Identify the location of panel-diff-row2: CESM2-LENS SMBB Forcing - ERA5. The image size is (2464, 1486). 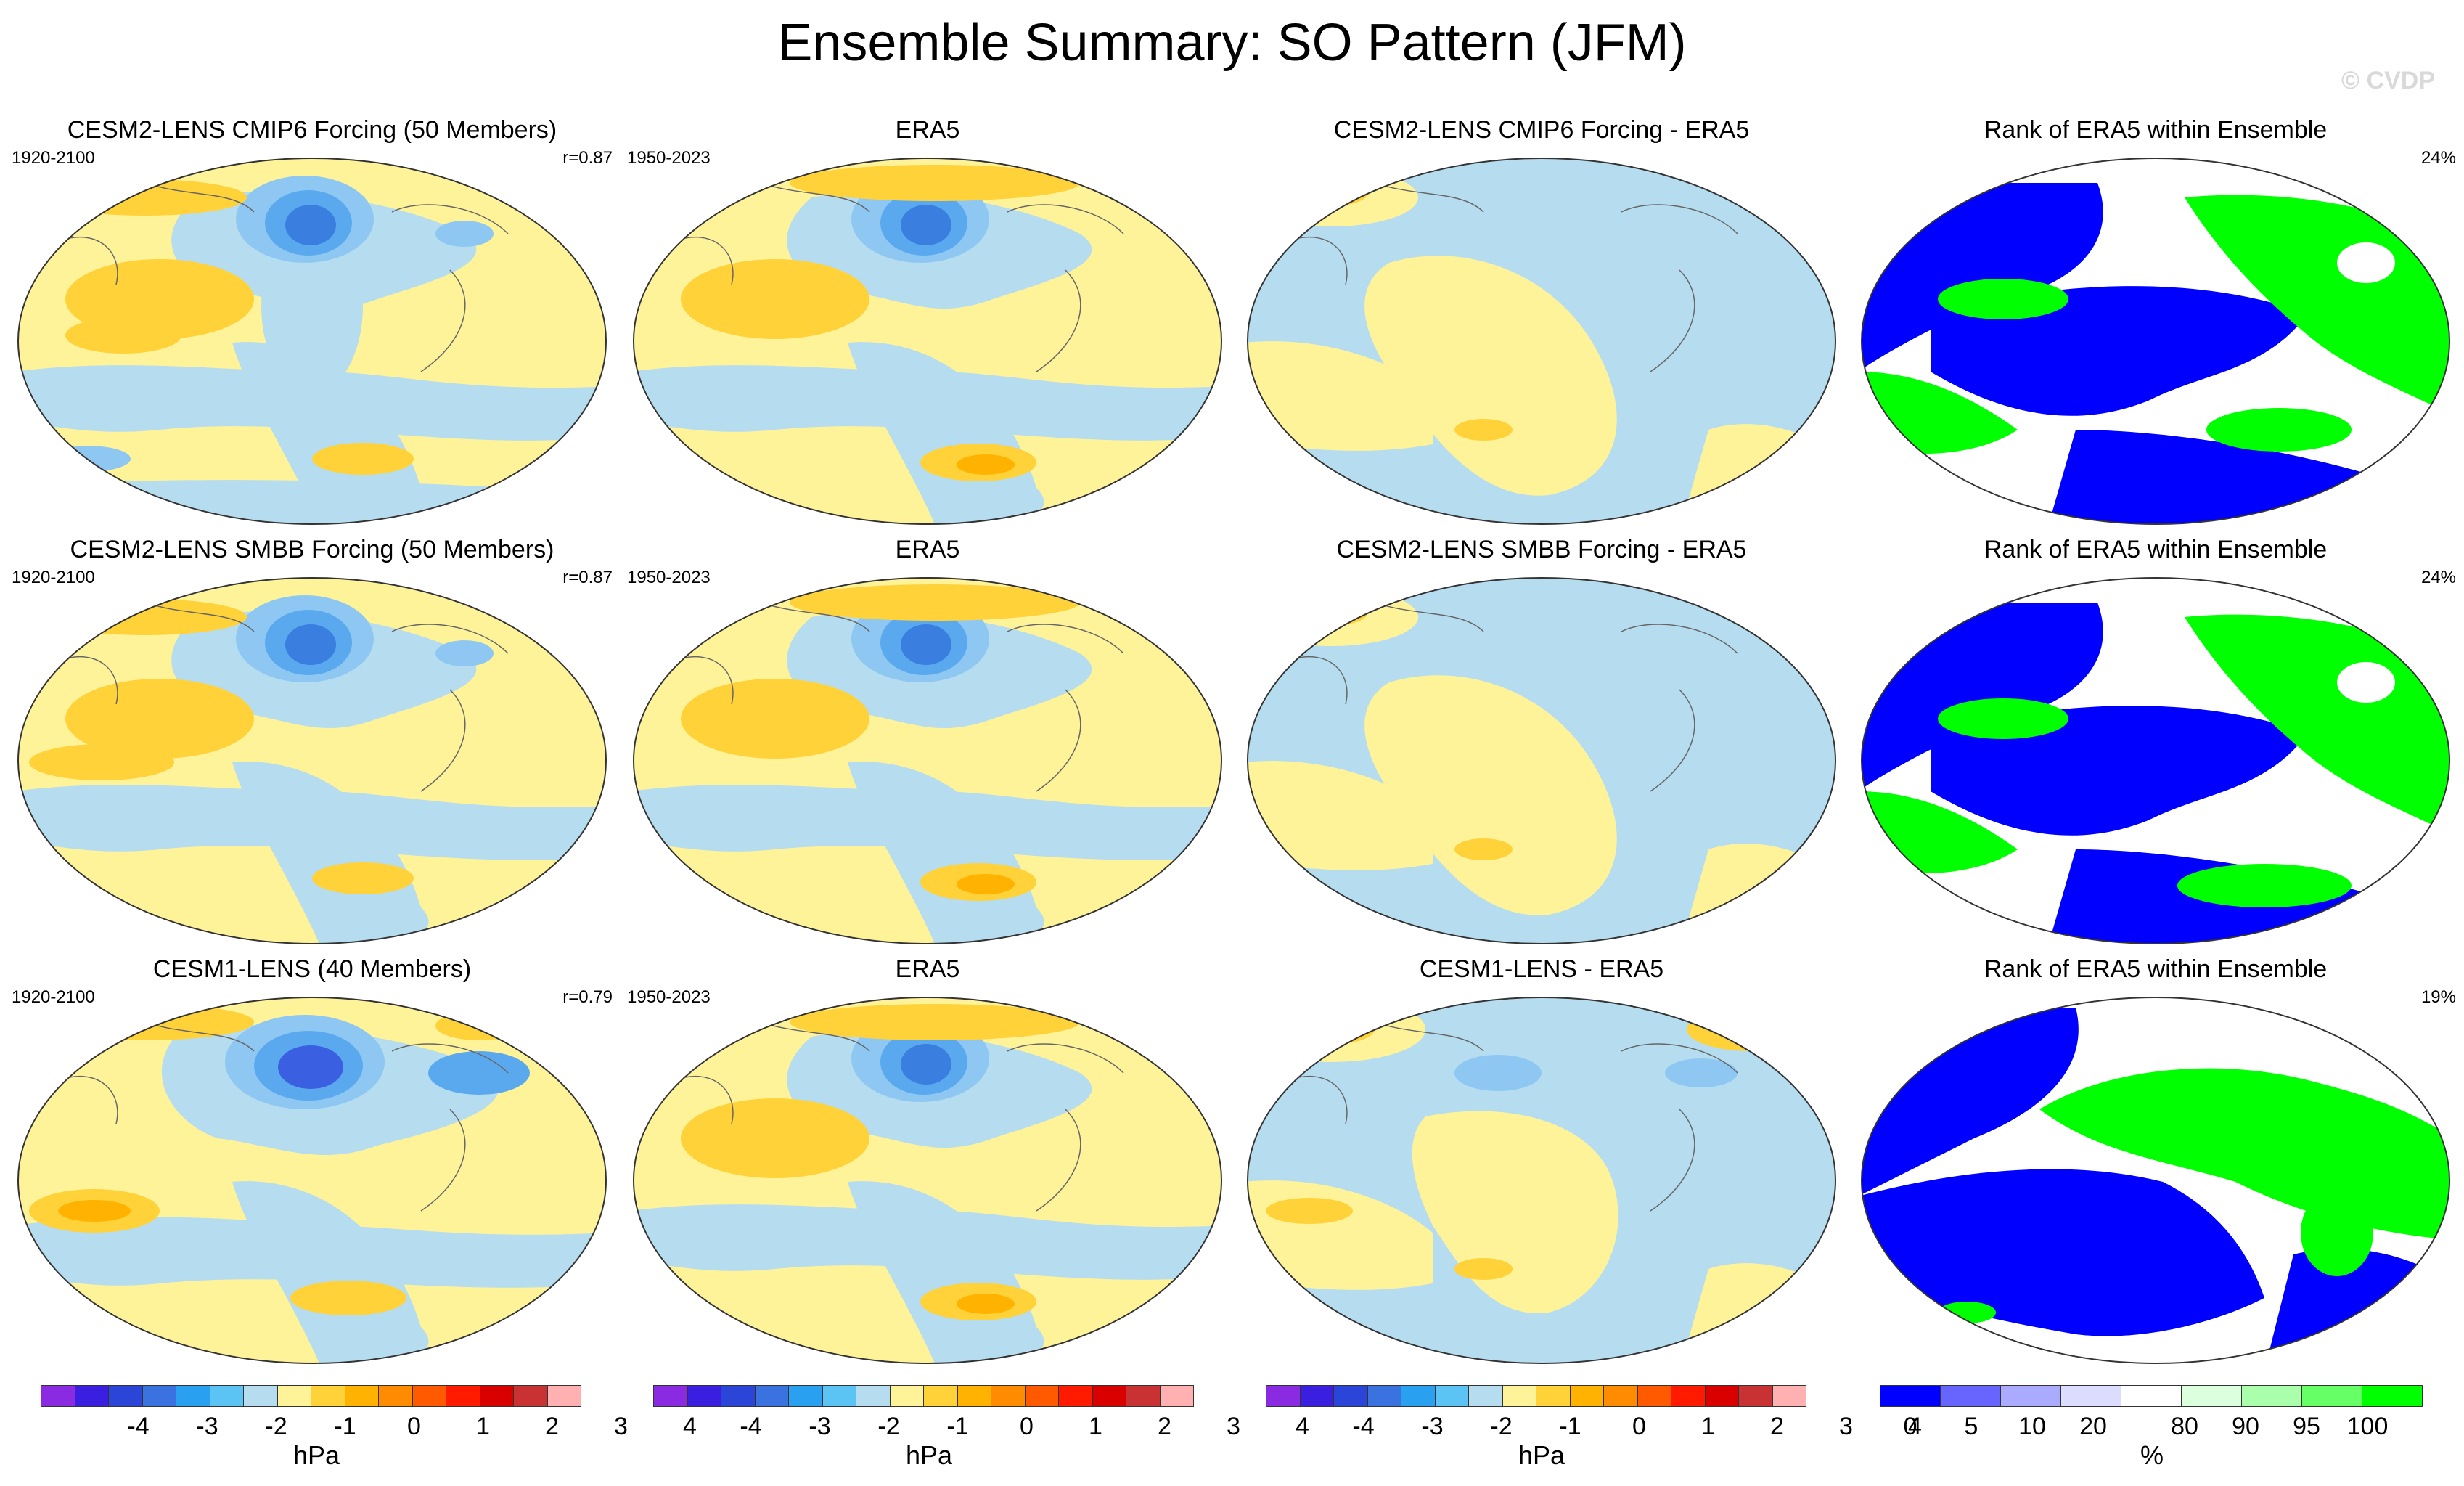
(1541, 746).